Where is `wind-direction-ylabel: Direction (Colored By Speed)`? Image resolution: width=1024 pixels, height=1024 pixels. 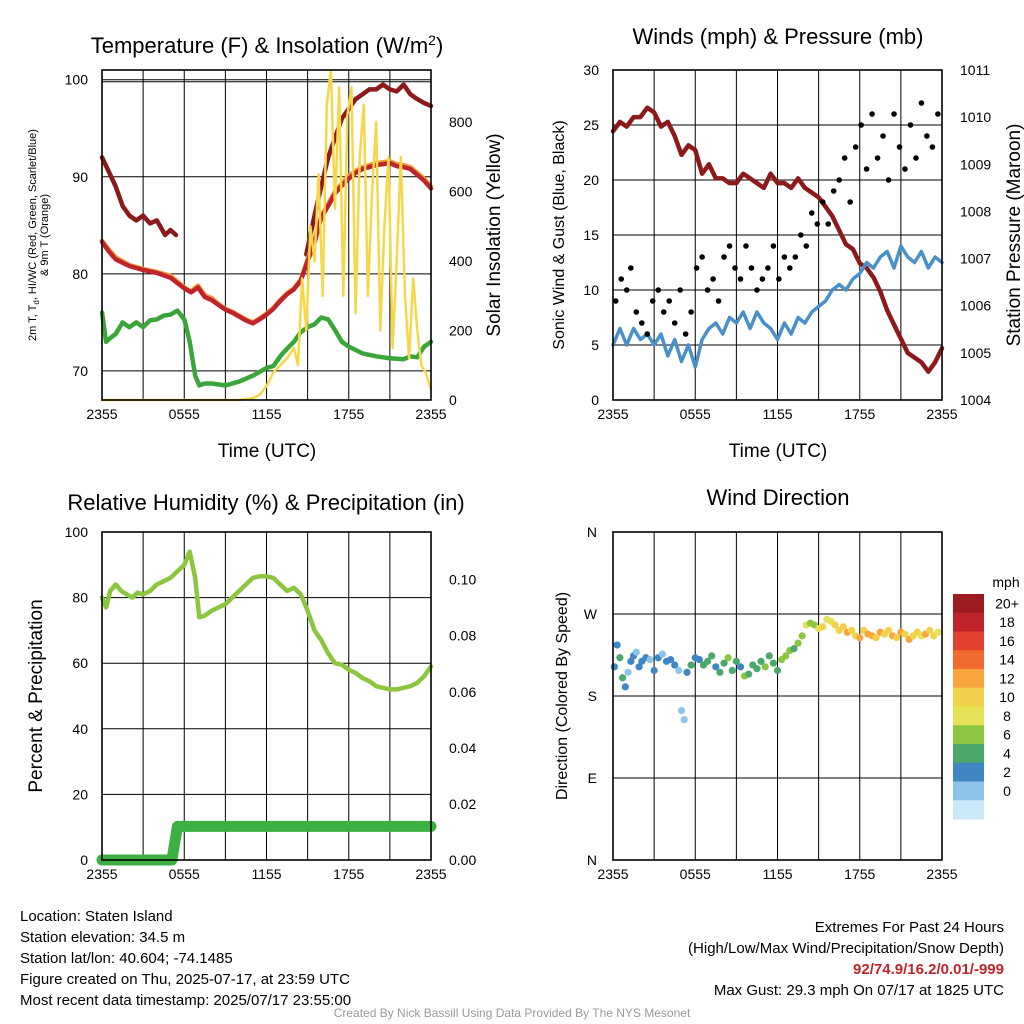 wind-direction-ylabel: Direction (Colored By Speed) is located at coordinates (562, 696).